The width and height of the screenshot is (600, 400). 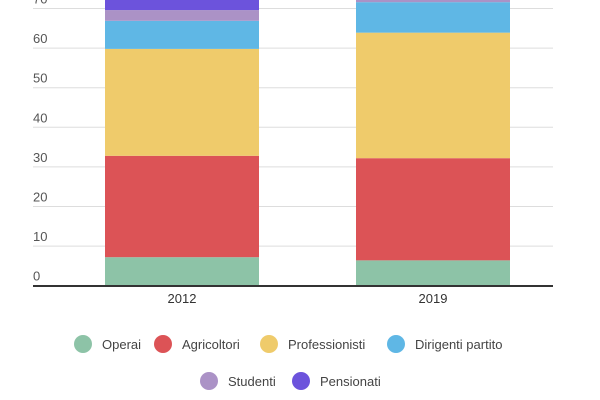 I want to click on legend-item-pensionati: Pensionati, so click(x=336, y=381).